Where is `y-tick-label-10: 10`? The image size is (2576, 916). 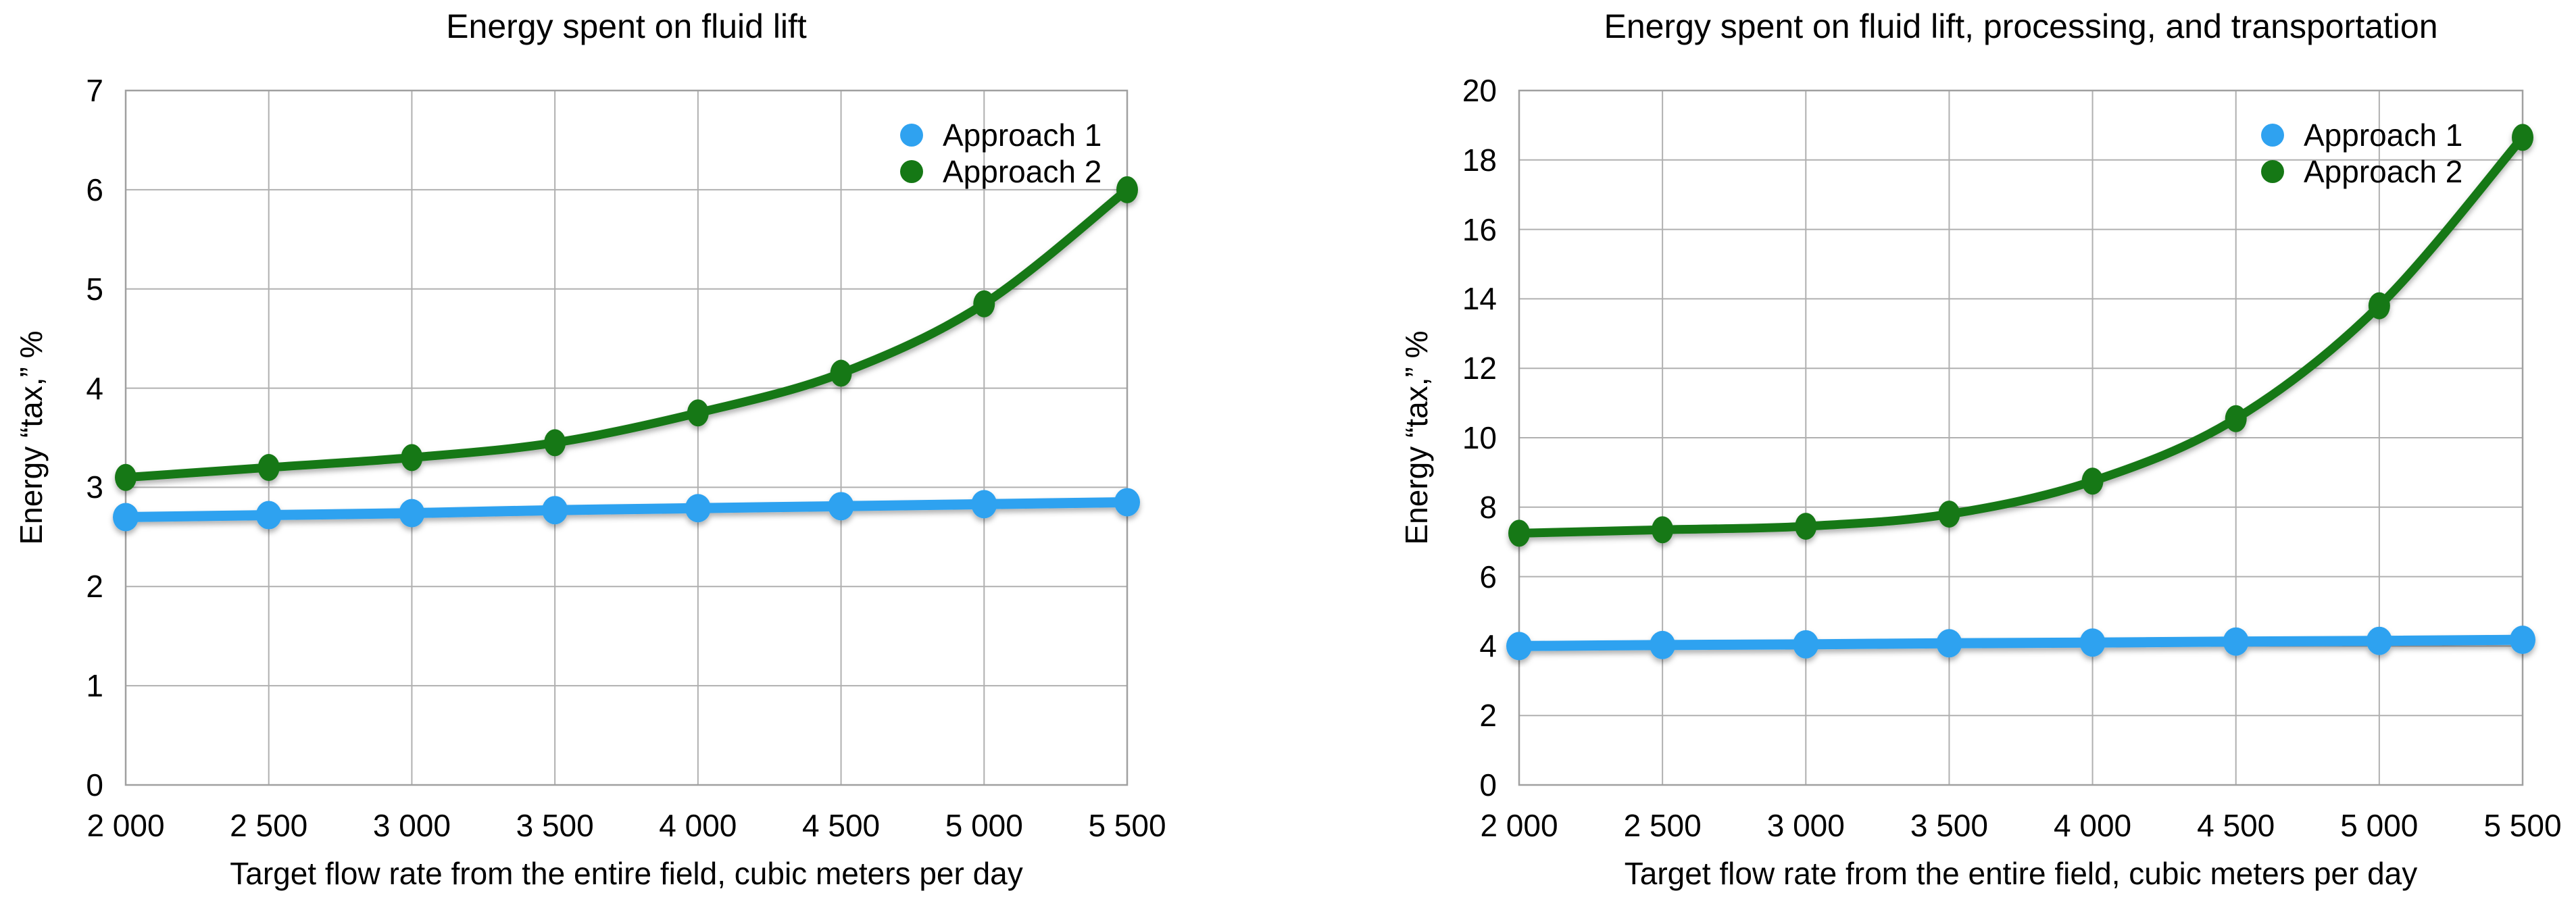
y-tick-label-10: 10 is located at coordinates (1480, 437).